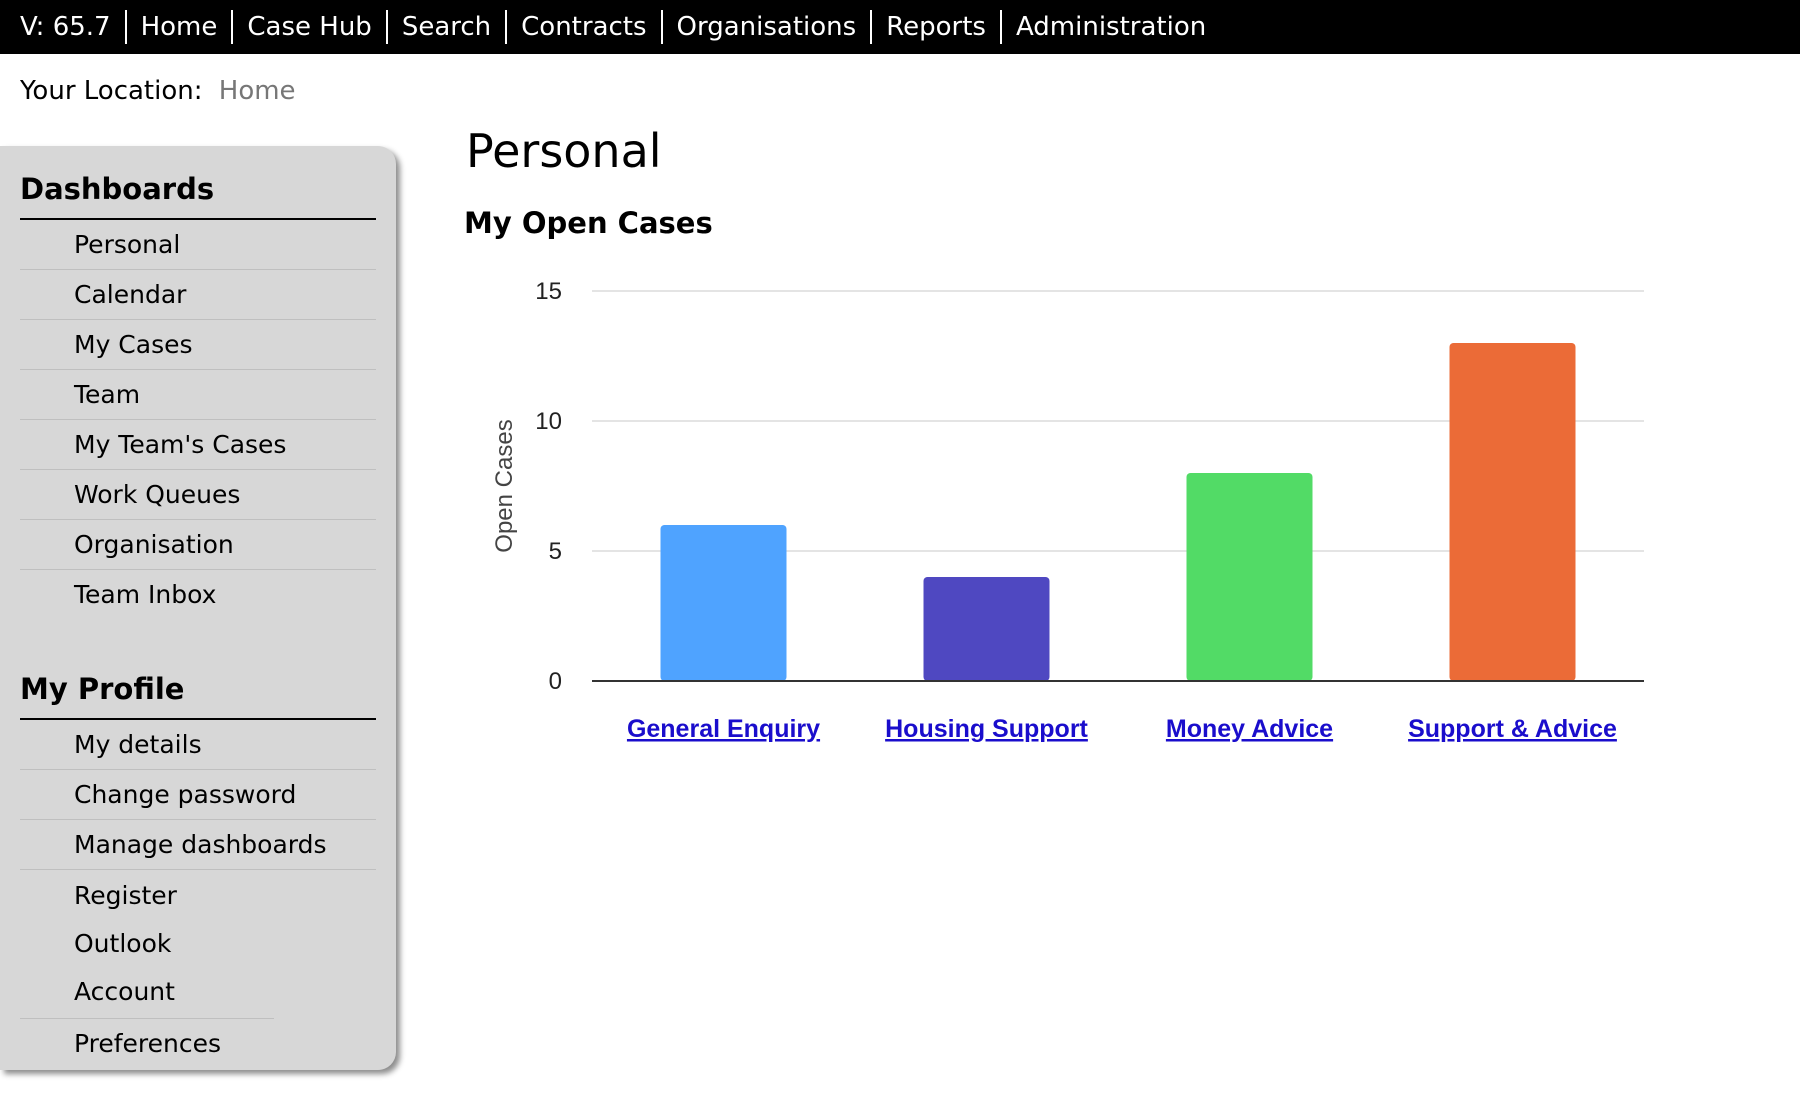 The height and width of the screenshot is (1100, 1800). What do you see at coordinates (198, 545) in the screenshot?
I see `sidebar-item-organisation: Organisation` at bounding box center [198, 545].